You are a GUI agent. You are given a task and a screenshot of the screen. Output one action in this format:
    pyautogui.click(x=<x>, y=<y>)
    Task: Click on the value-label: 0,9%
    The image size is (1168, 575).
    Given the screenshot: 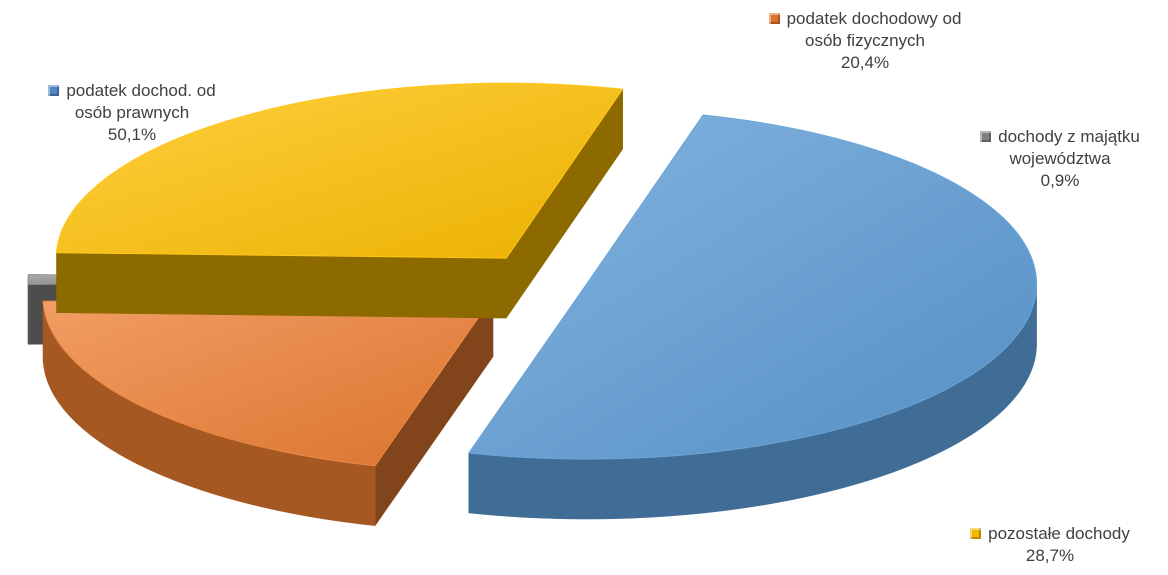 What is the action you would take?
    pyautogui.click(x=1060, y=180)
    